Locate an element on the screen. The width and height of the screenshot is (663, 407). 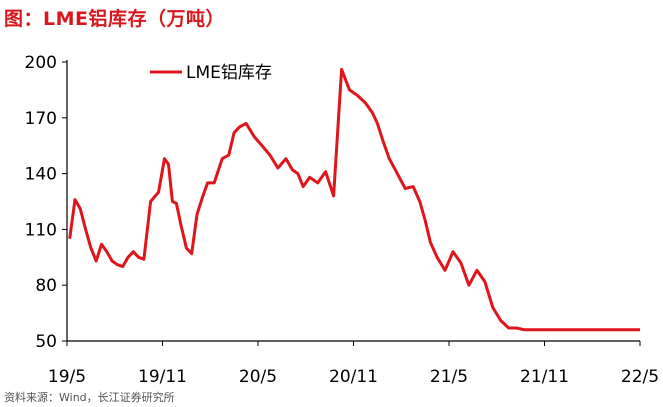
y-tick-labels: 50 80 110 140 170 200 is located at coordinates (41, 202).